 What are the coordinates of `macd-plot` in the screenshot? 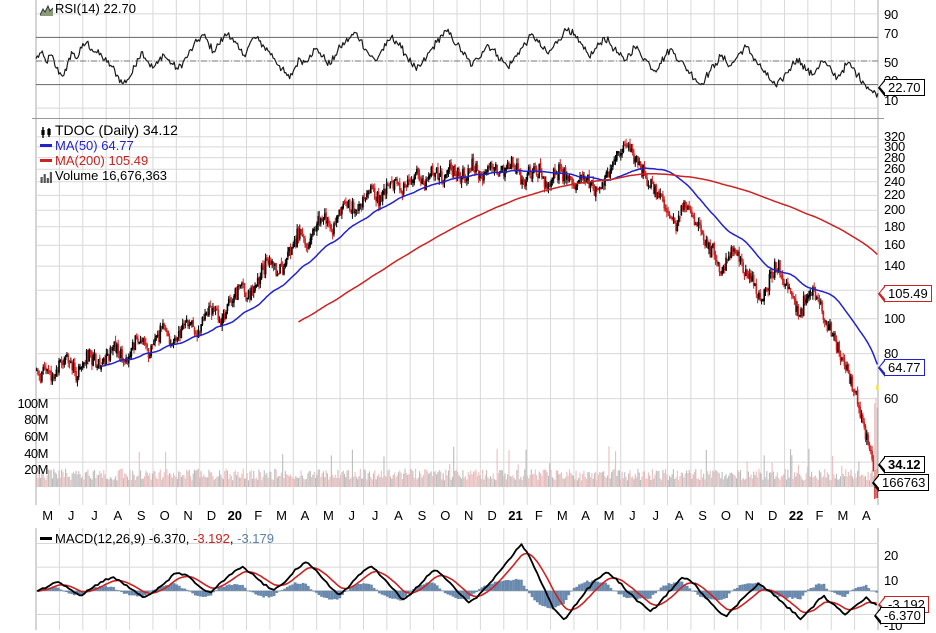 It's located at (457, 579).